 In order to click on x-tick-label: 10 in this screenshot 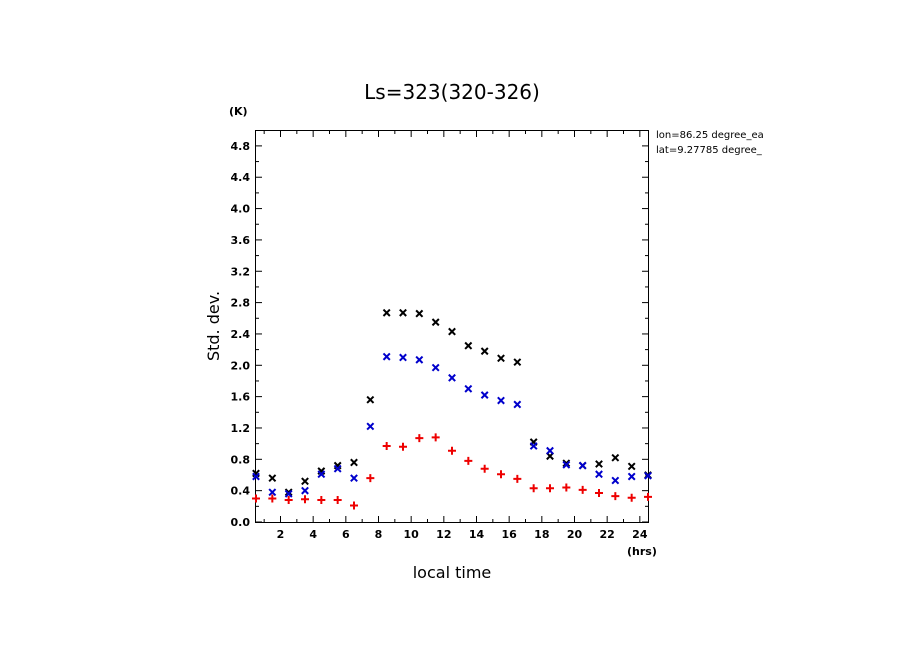, I will do `click(412, 534)`.